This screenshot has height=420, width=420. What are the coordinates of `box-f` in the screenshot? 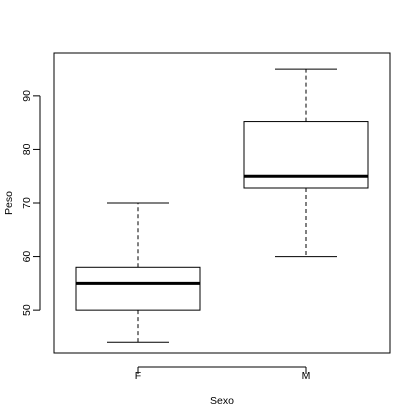 It's located at (138, 272).